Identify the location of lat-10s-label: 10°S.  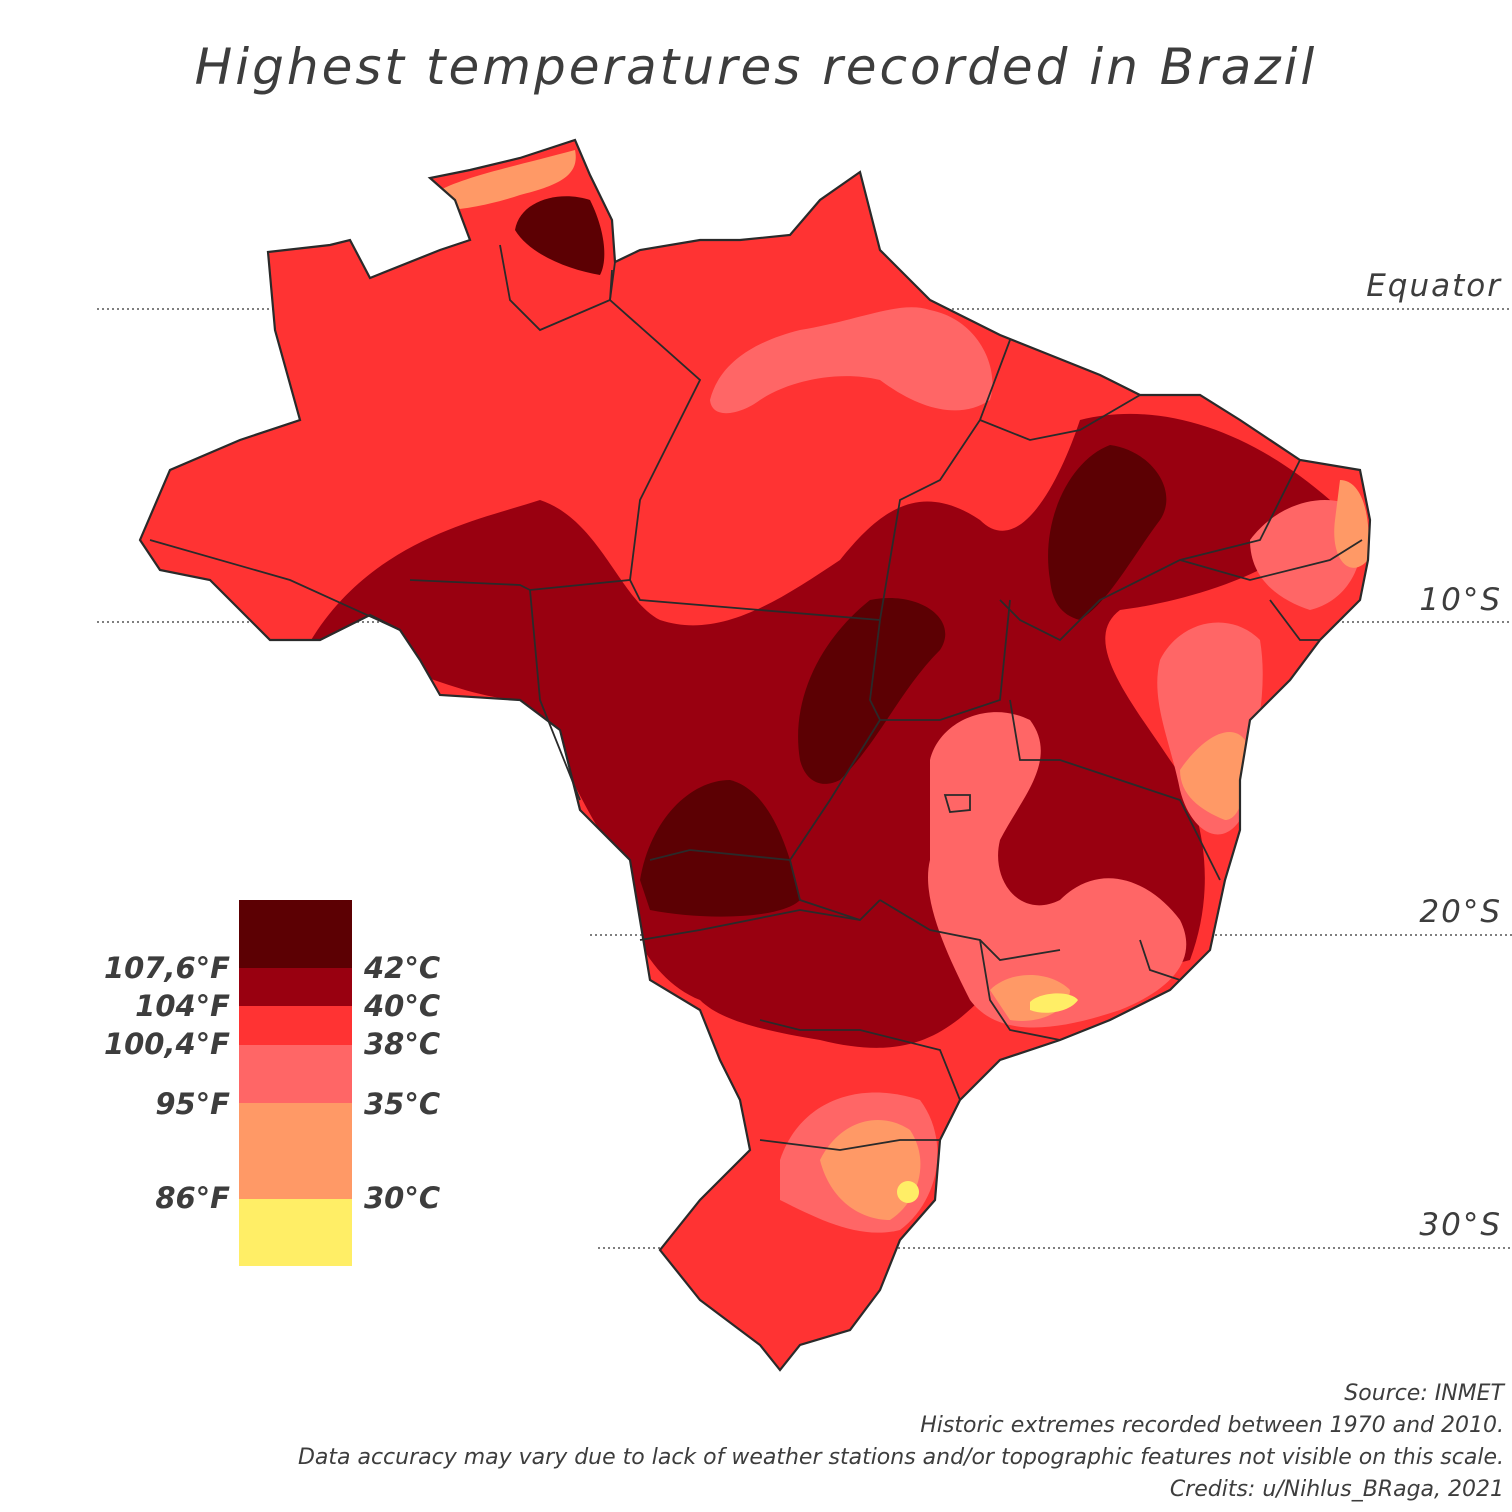
(1460, 600).